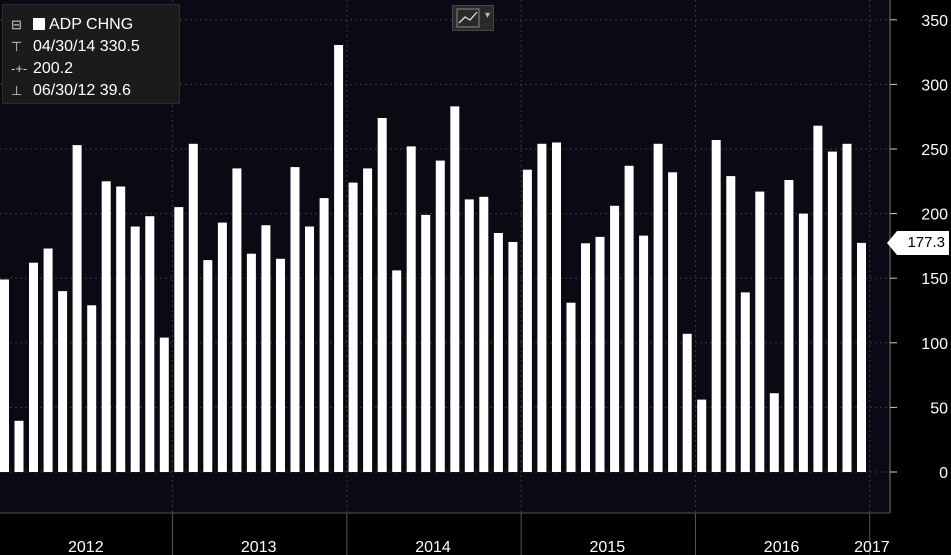 Image resolution: width=951 pixels, height=555 pixels. I want to click on chart-type-button: ▾, so click(473, 18).